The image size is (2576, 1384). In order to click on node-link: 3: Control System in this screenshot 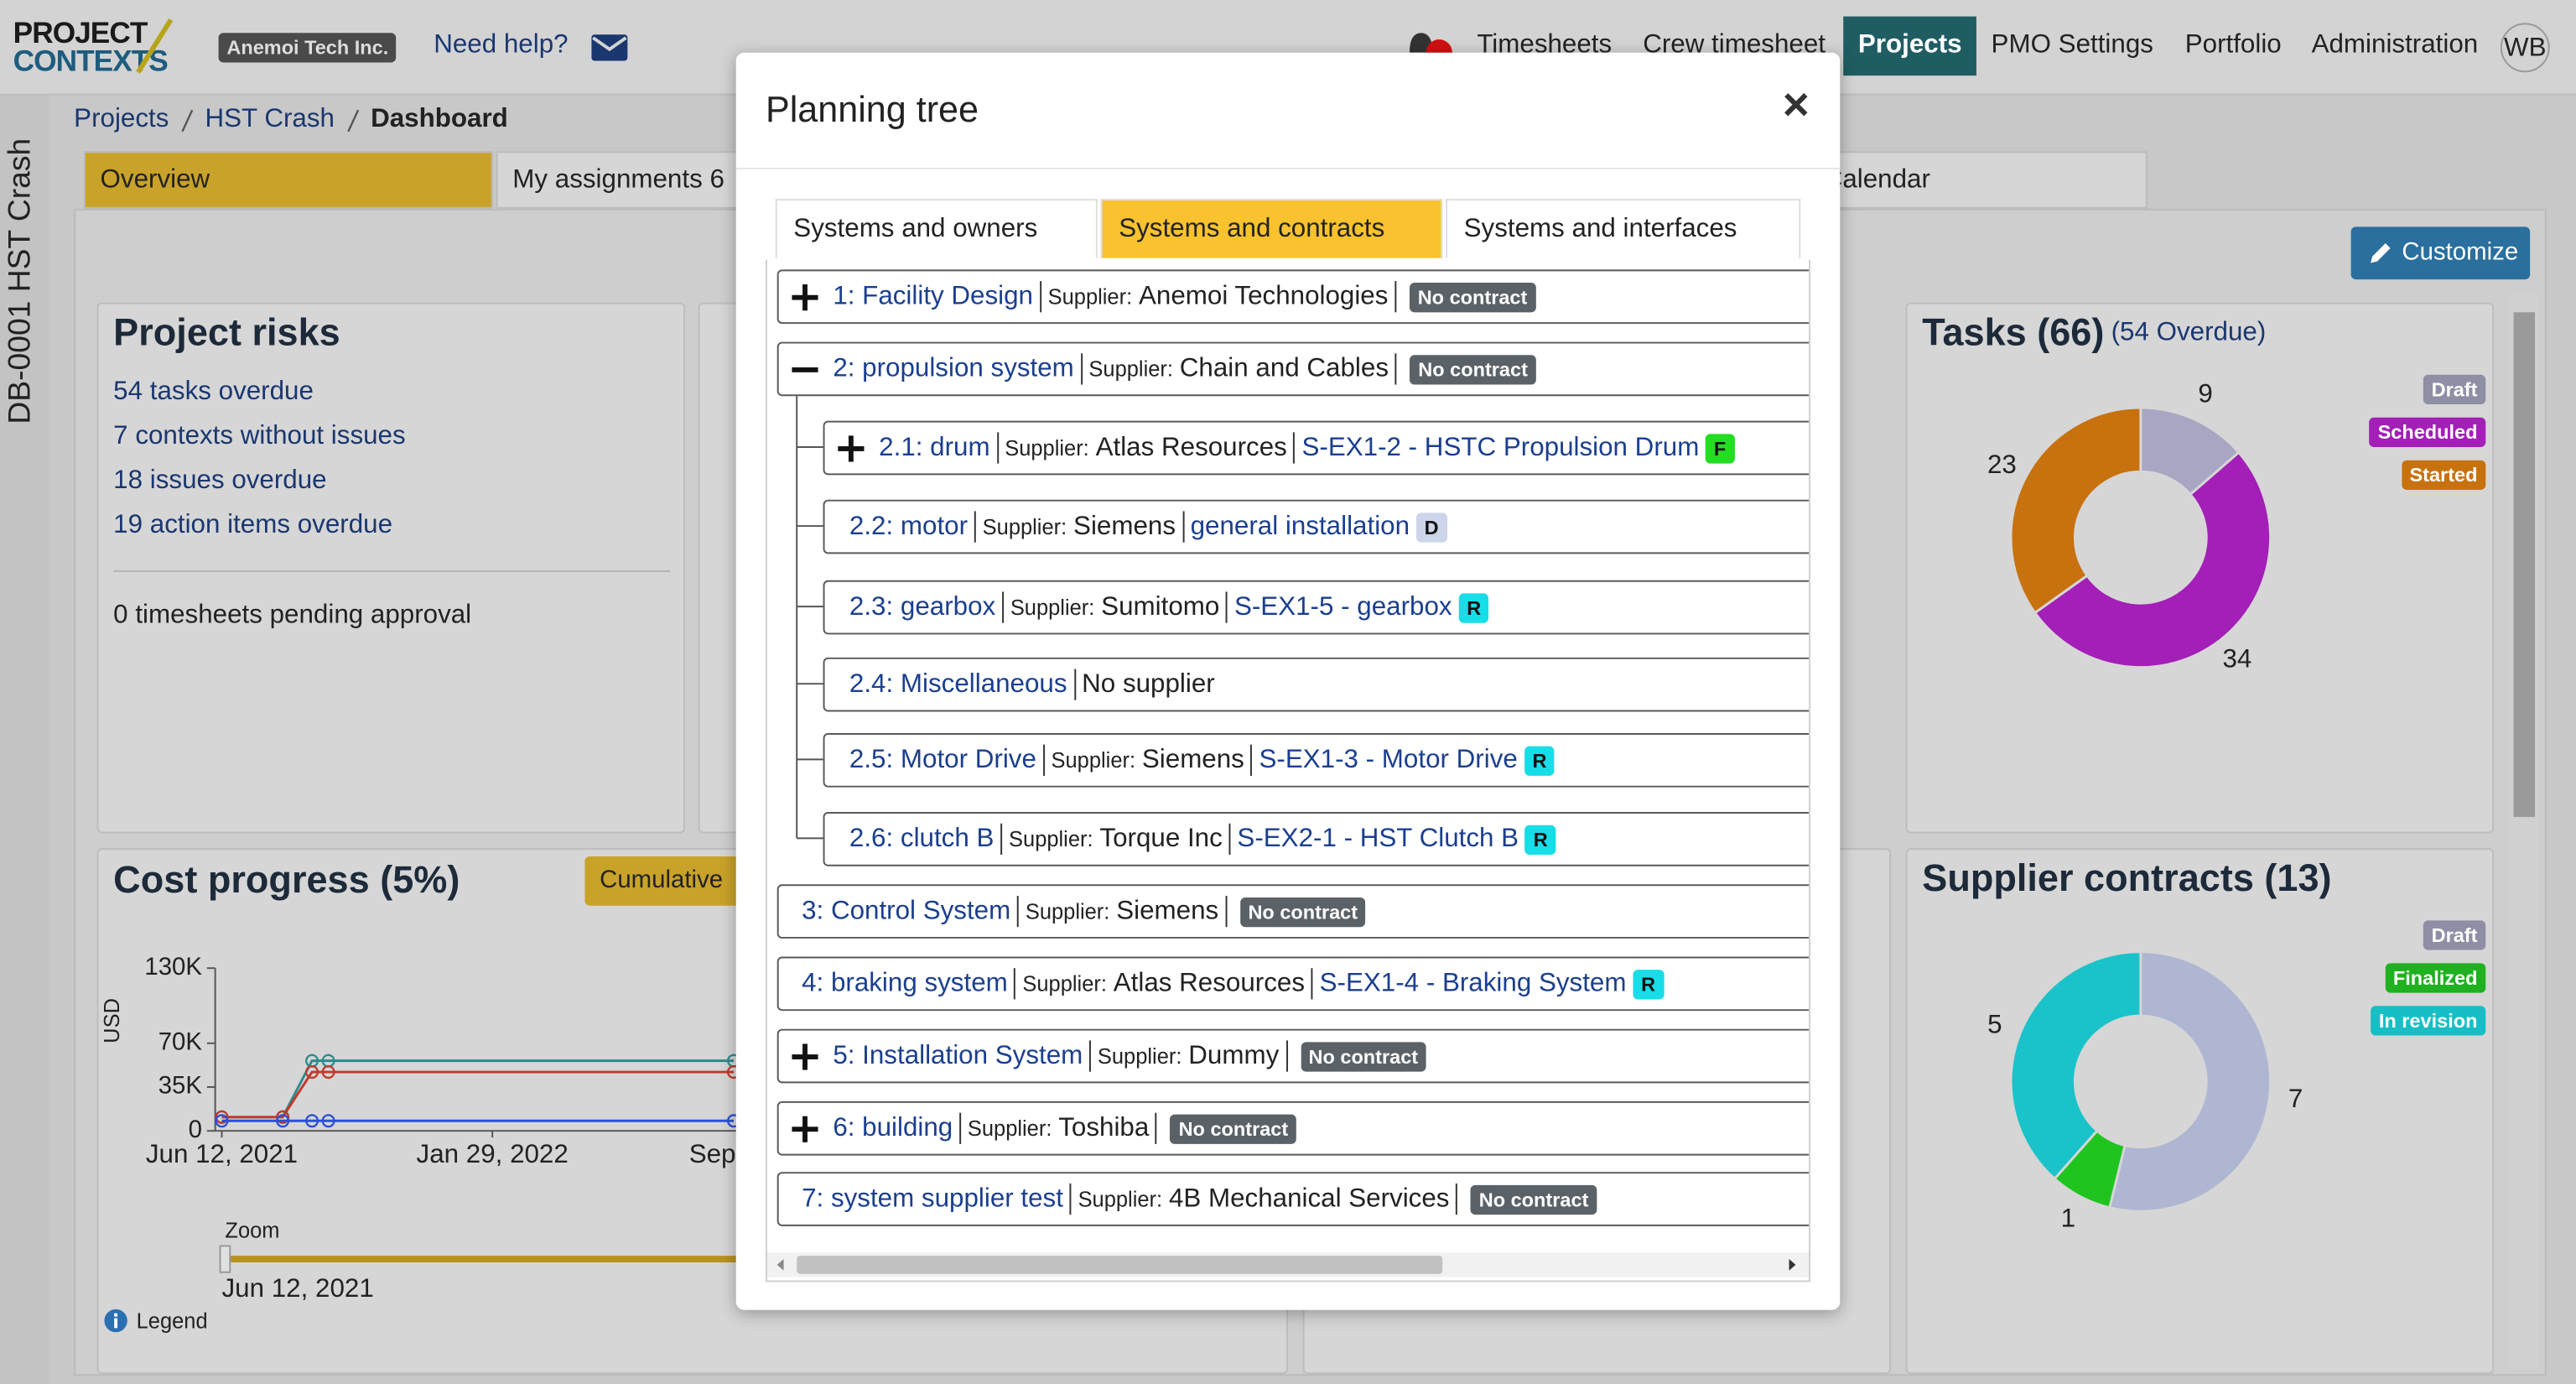, I will do `click(906, 910)`.